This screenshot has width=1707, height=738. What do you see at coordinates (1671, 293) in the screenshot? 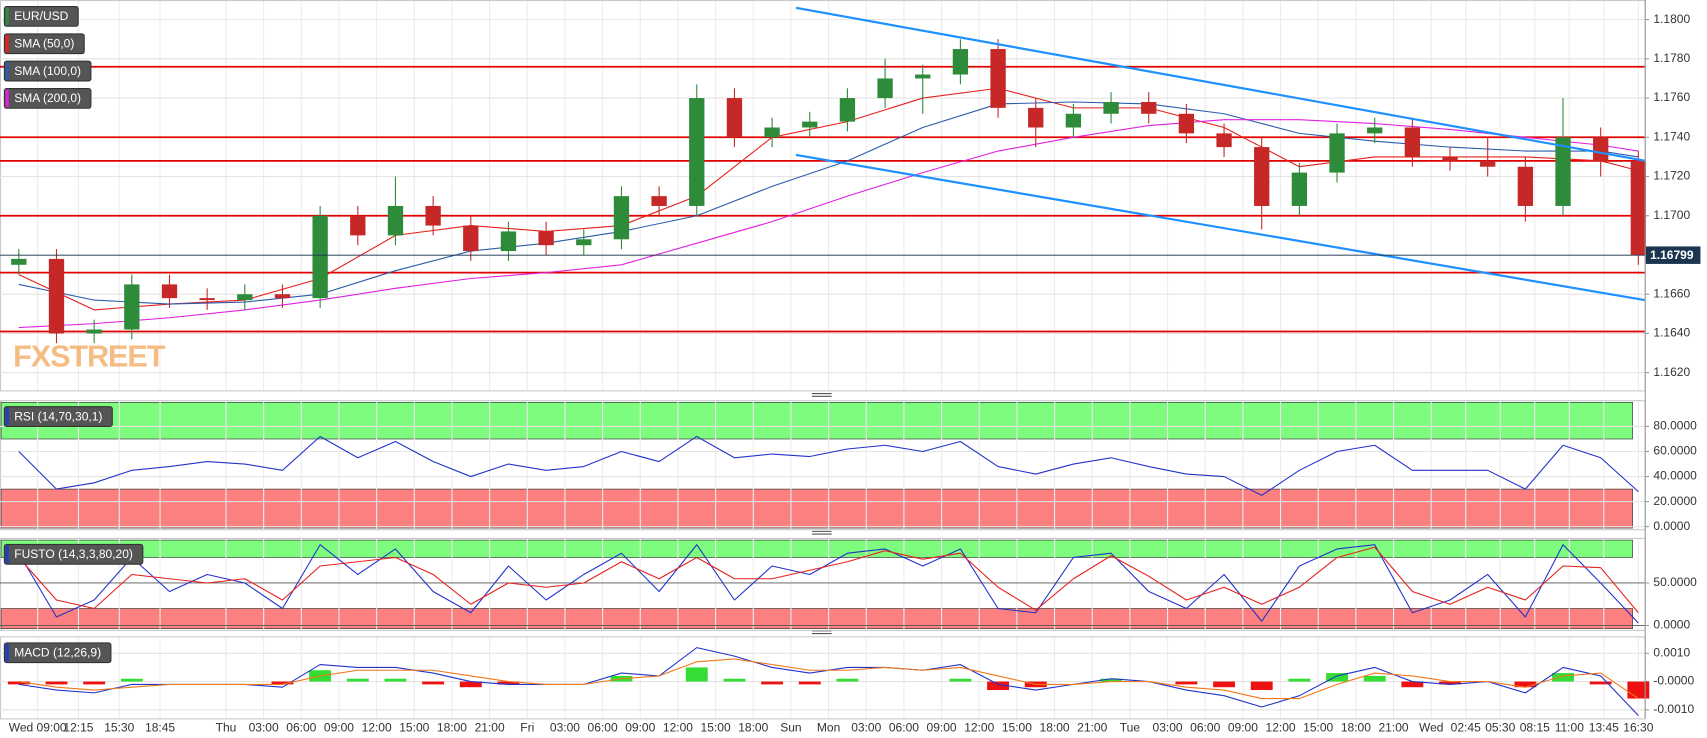
I see `y-tick-label: 1.1660` at bounding box center [1671, 293].